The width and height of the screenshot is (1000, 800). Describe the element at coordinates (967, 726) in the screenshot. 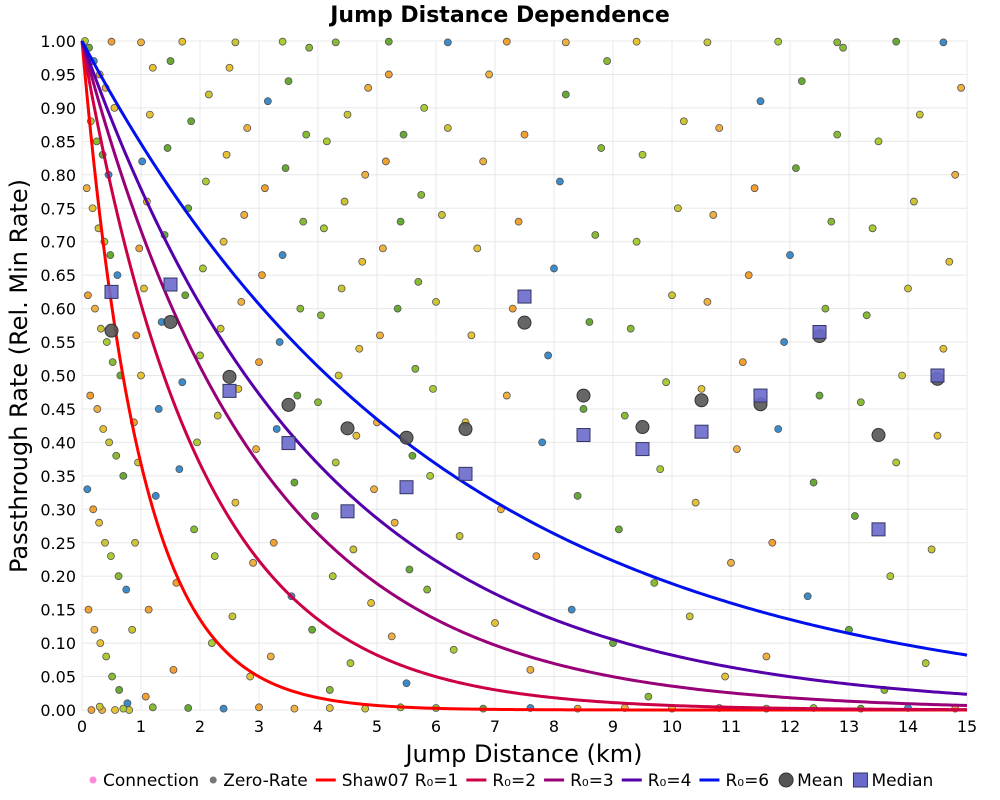

I see `x-tick-label: 15` at that location.